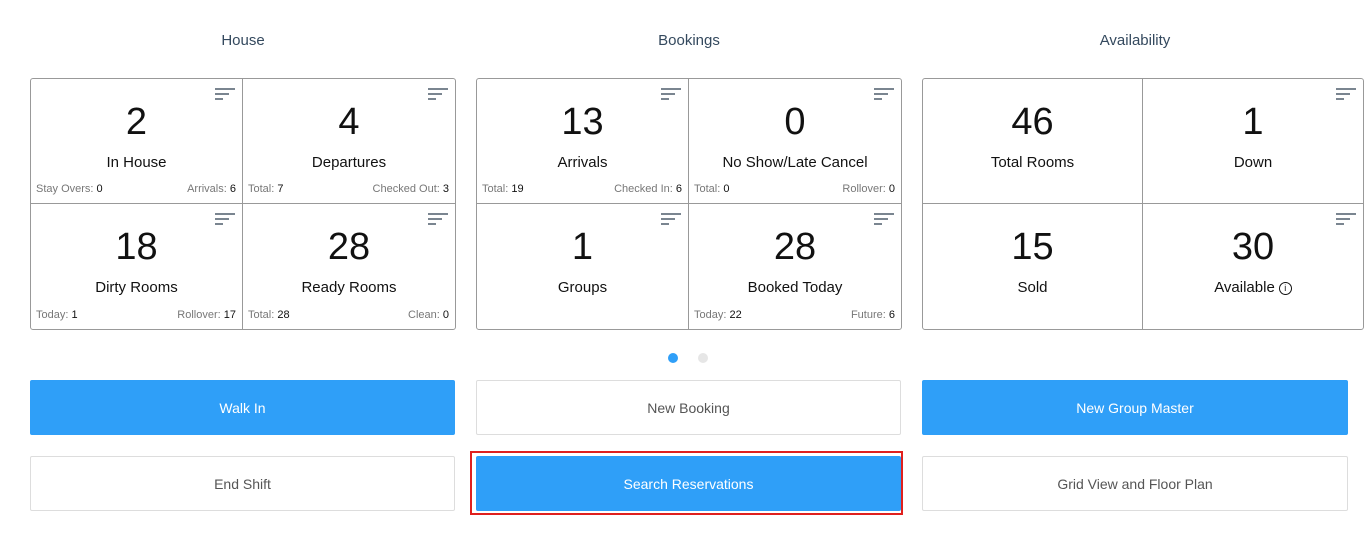 This screenshot has height=543, width=1369. What do you see at coordinates (582, 247) in the screenshot?
I see `stat-value: 1` at bounding box center [582, 247].